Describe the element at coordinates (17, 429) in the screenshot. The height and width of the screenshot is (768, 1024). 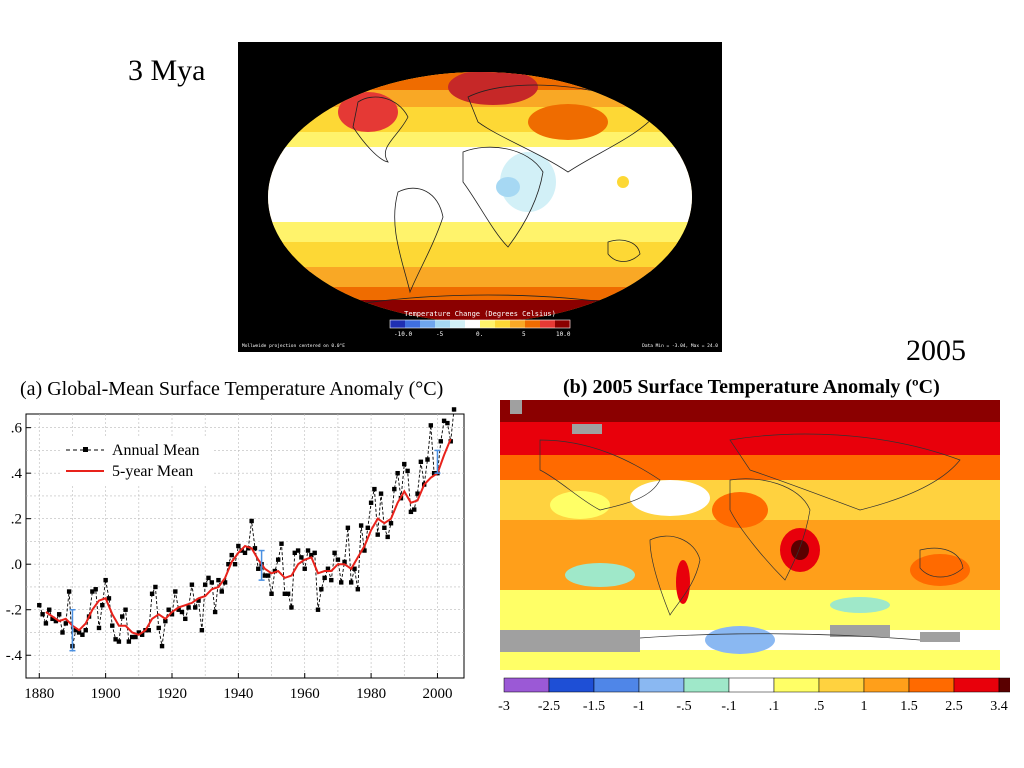
I see `y-tick-label: .6` at that location.